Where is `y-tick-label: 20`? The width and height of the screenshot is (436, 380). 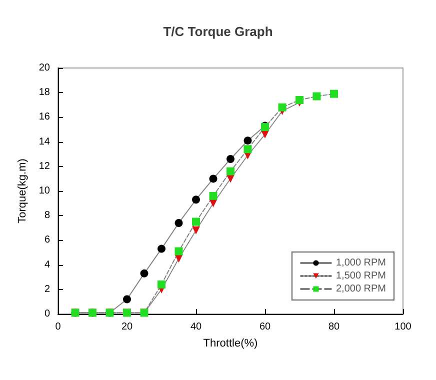 y-tick-label: 20 is located at coordinates (44, 68).